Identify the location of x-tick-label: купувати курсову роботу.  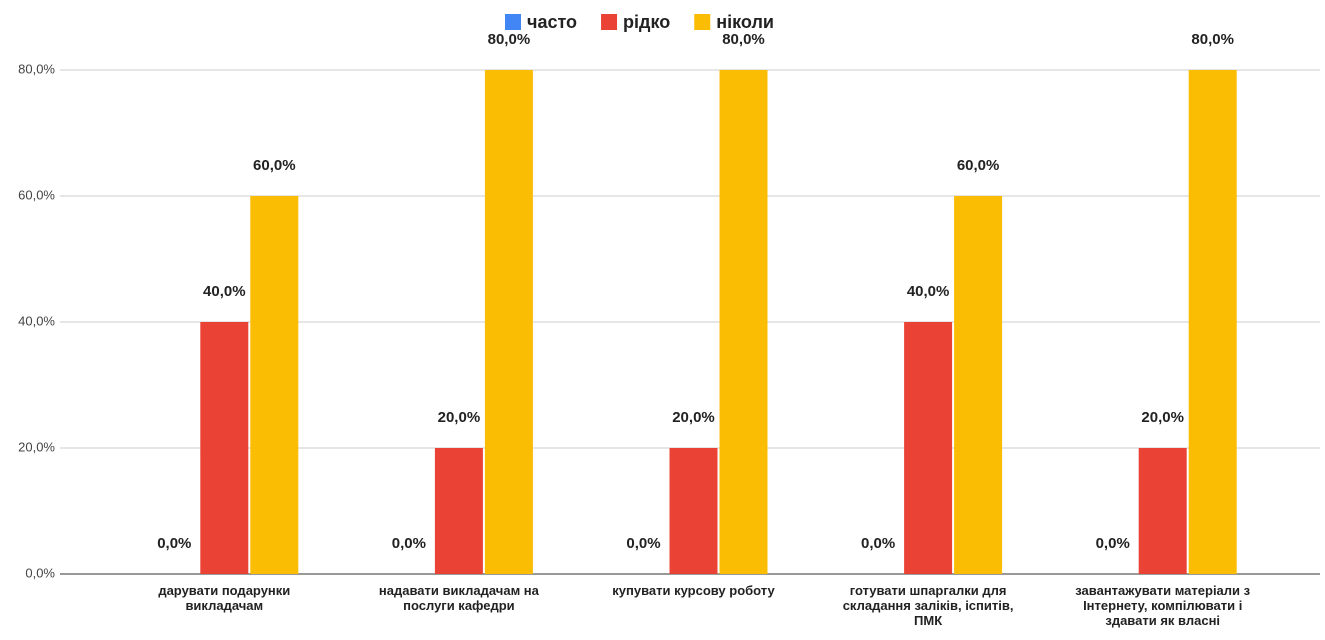
(693, 590).